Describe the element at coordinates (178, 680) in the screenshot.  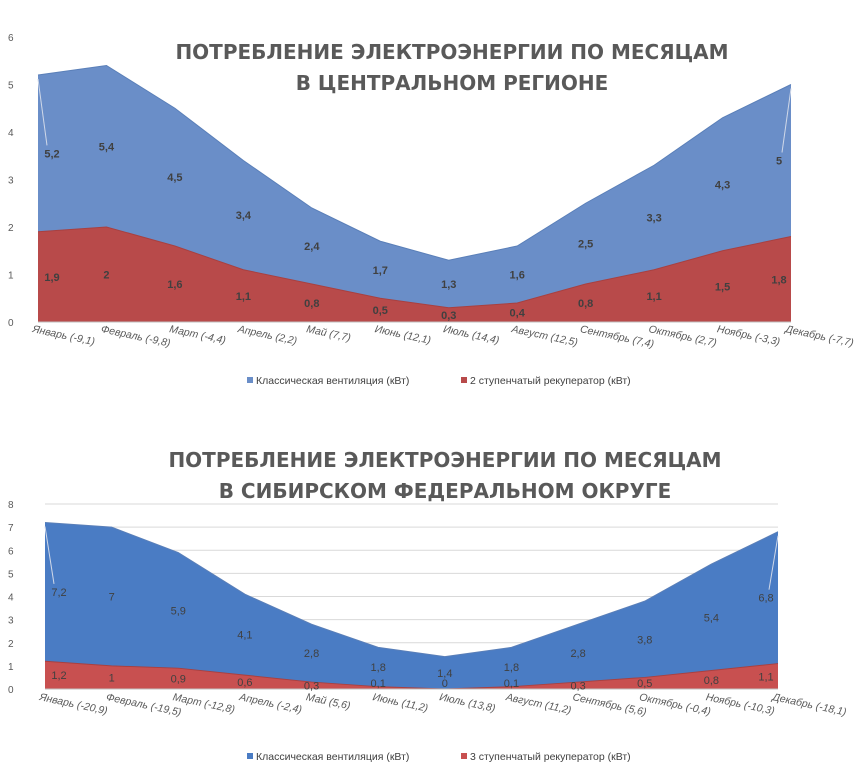
I see `data-label: 0,9` at that location.